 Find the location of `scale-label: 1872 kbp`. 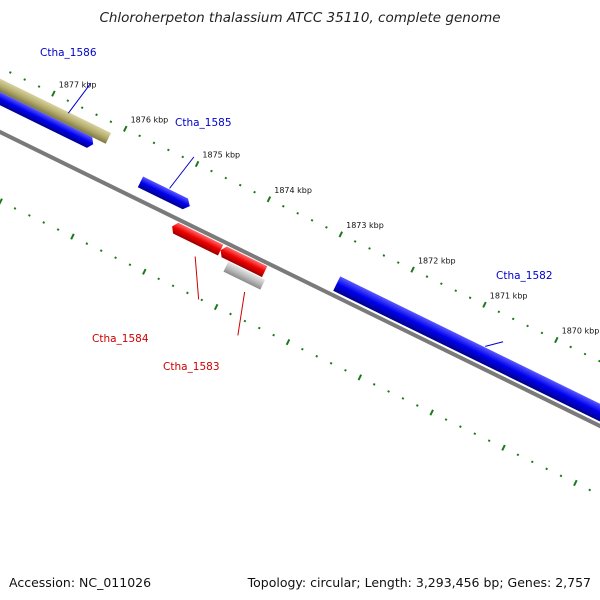

scale-label: 1872 kbp is located at coordinates (437, 260).